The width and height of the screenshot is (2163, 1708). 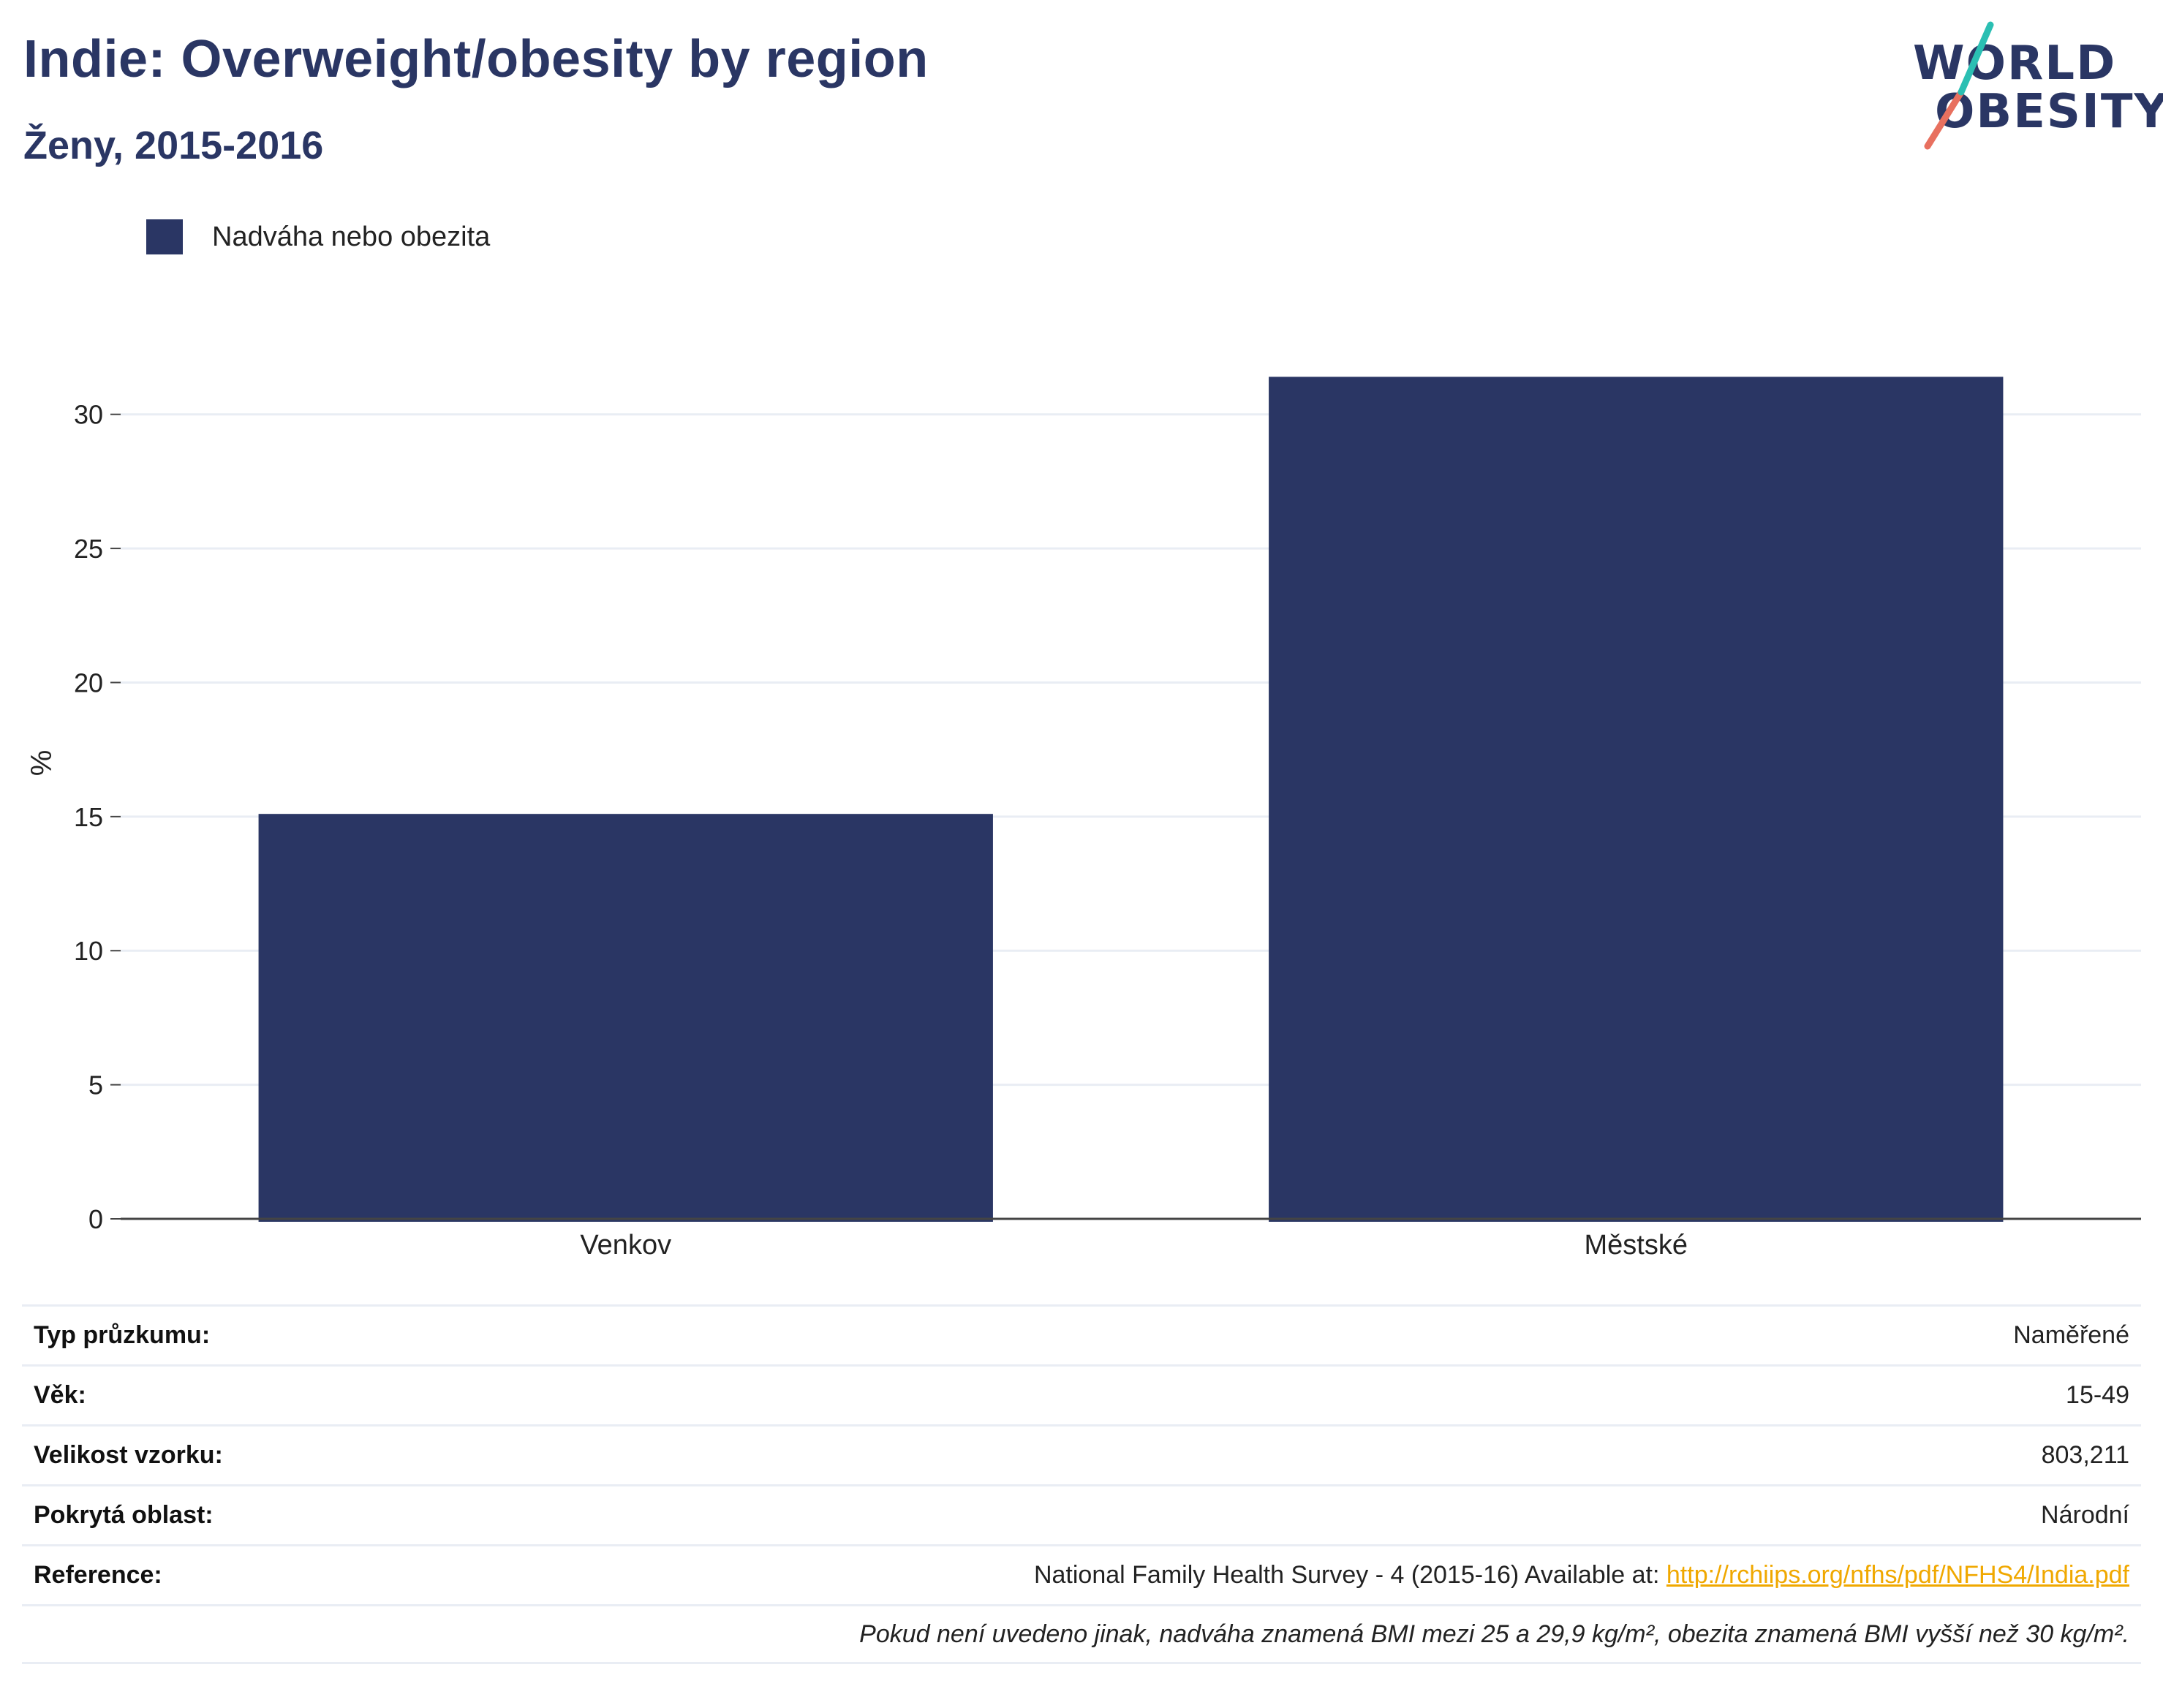 What do you see at coordinates (2049, 112) in the screenshot?
I see `logo-line-2: OBESITY` at bounding box center [2049, 112].